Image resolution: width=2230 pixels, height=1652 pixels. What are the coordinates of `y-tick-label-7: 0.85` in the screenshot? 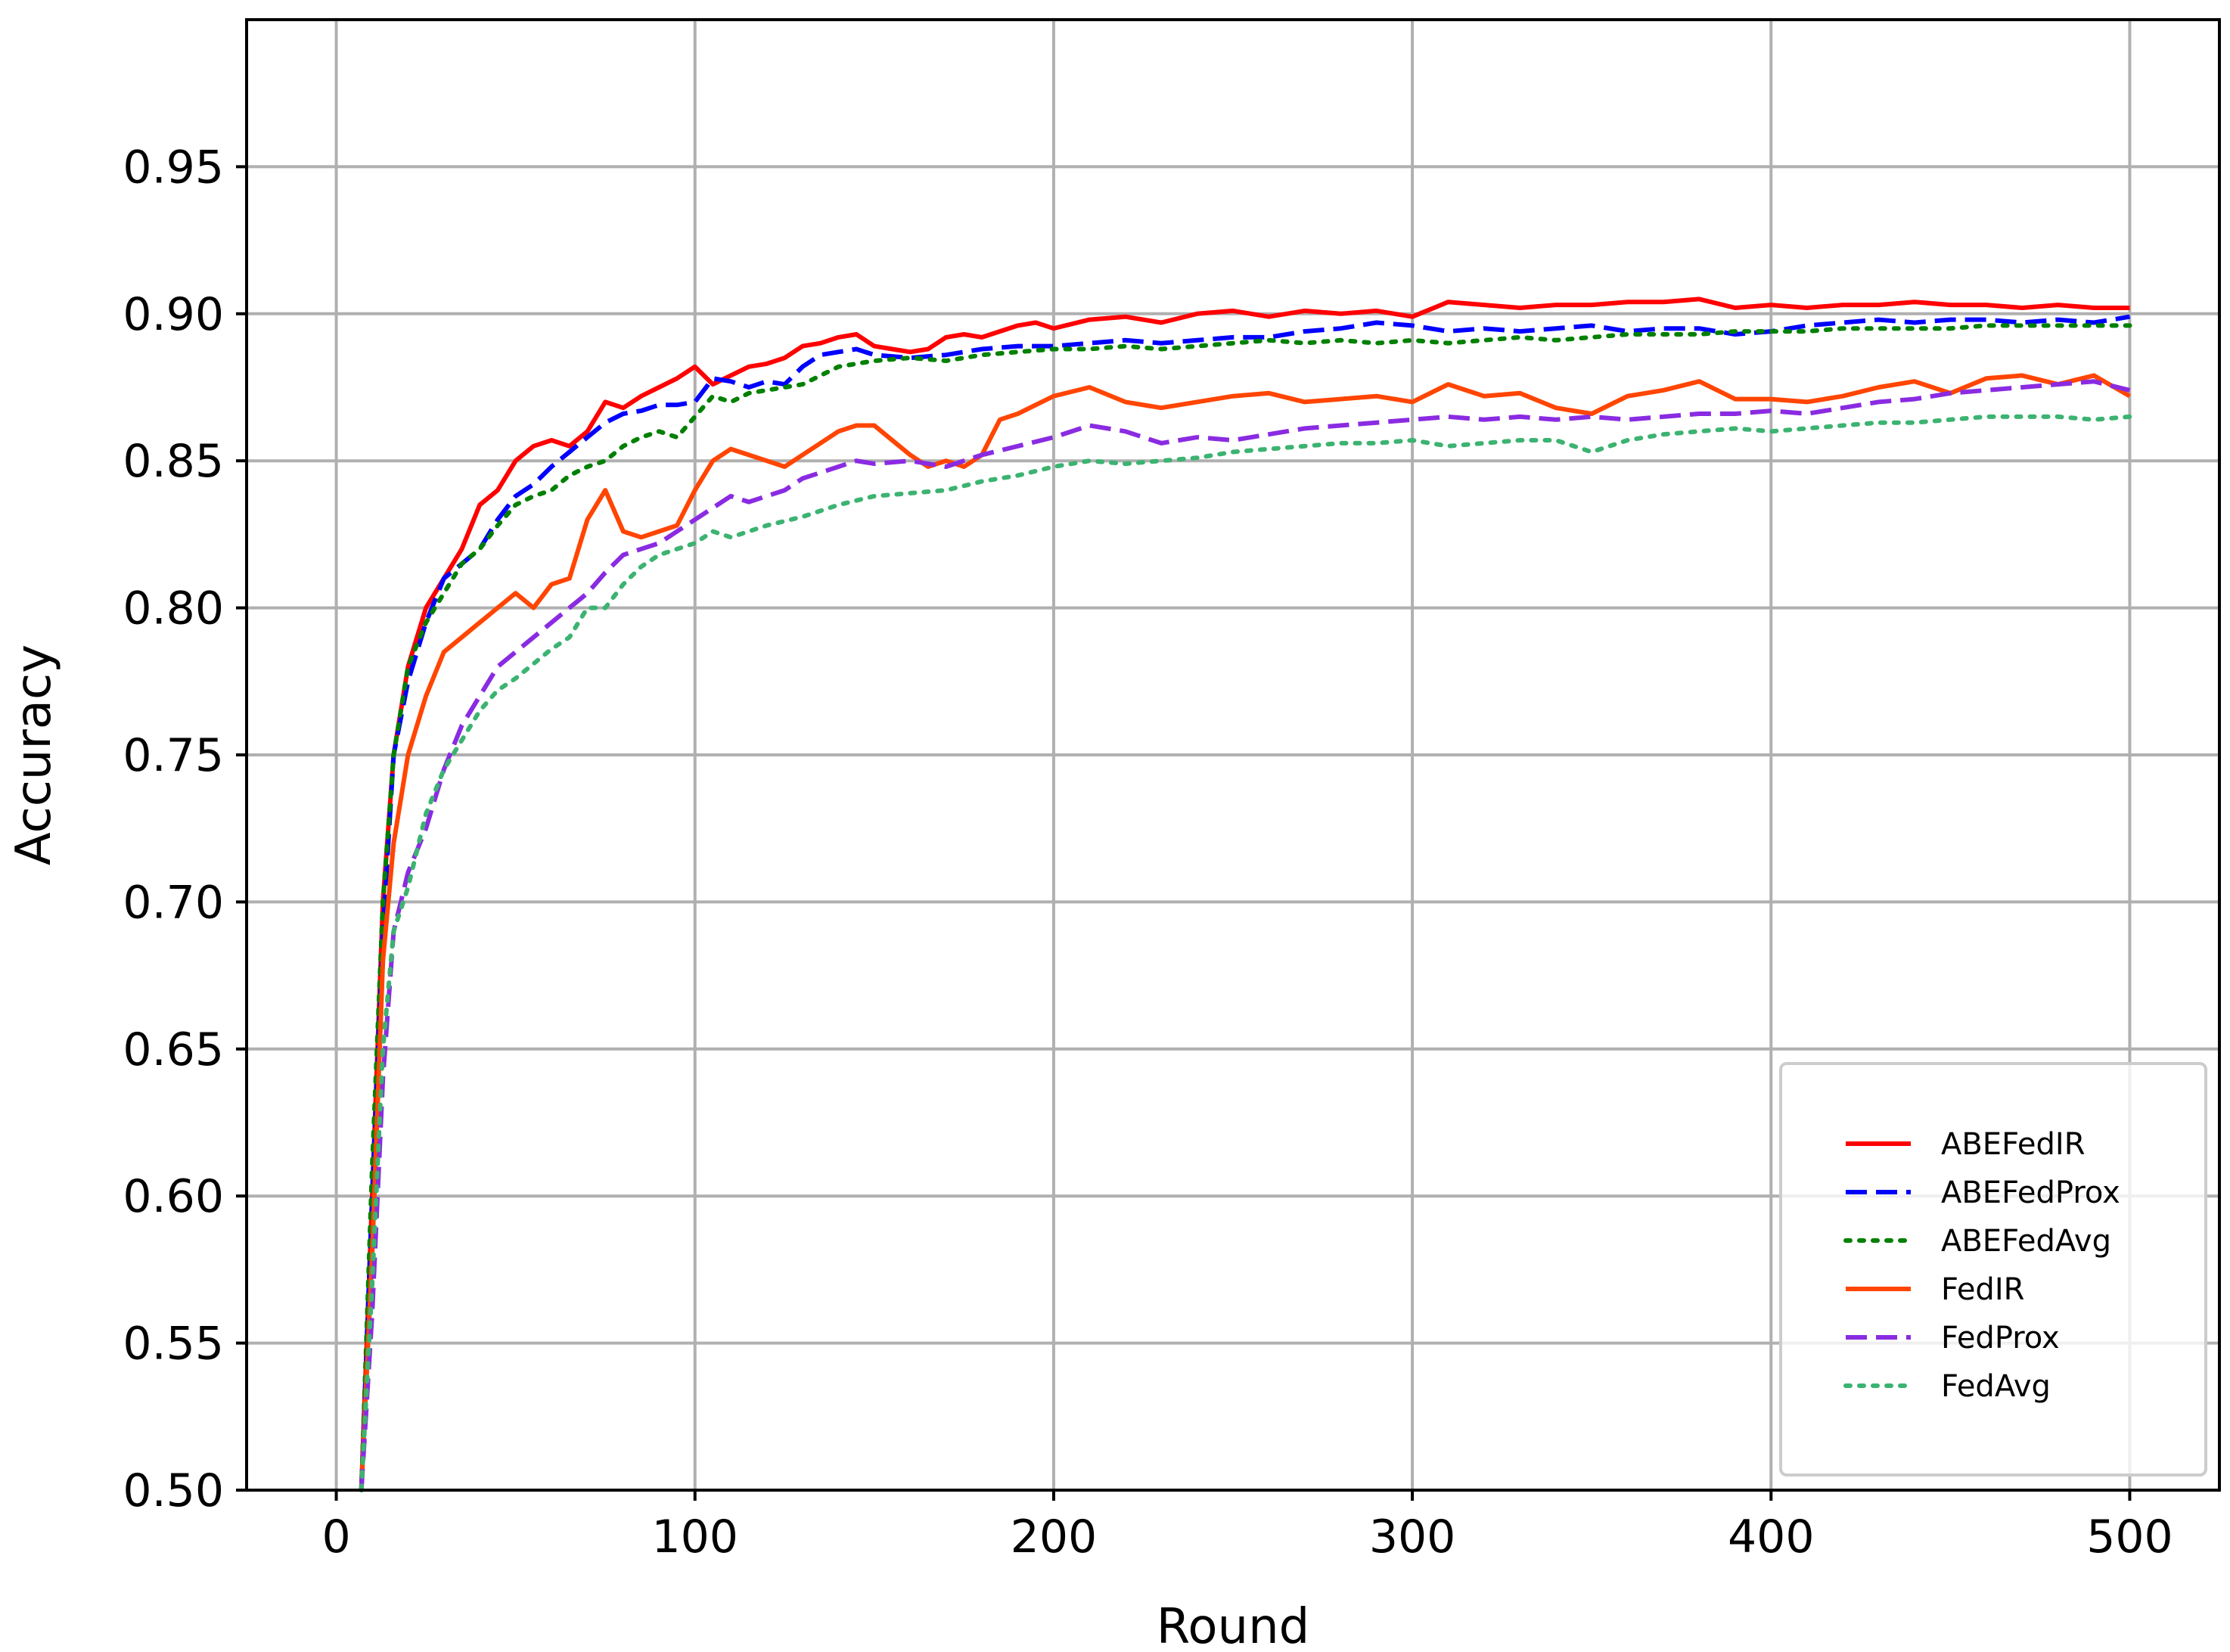 It's located at (173, 461).